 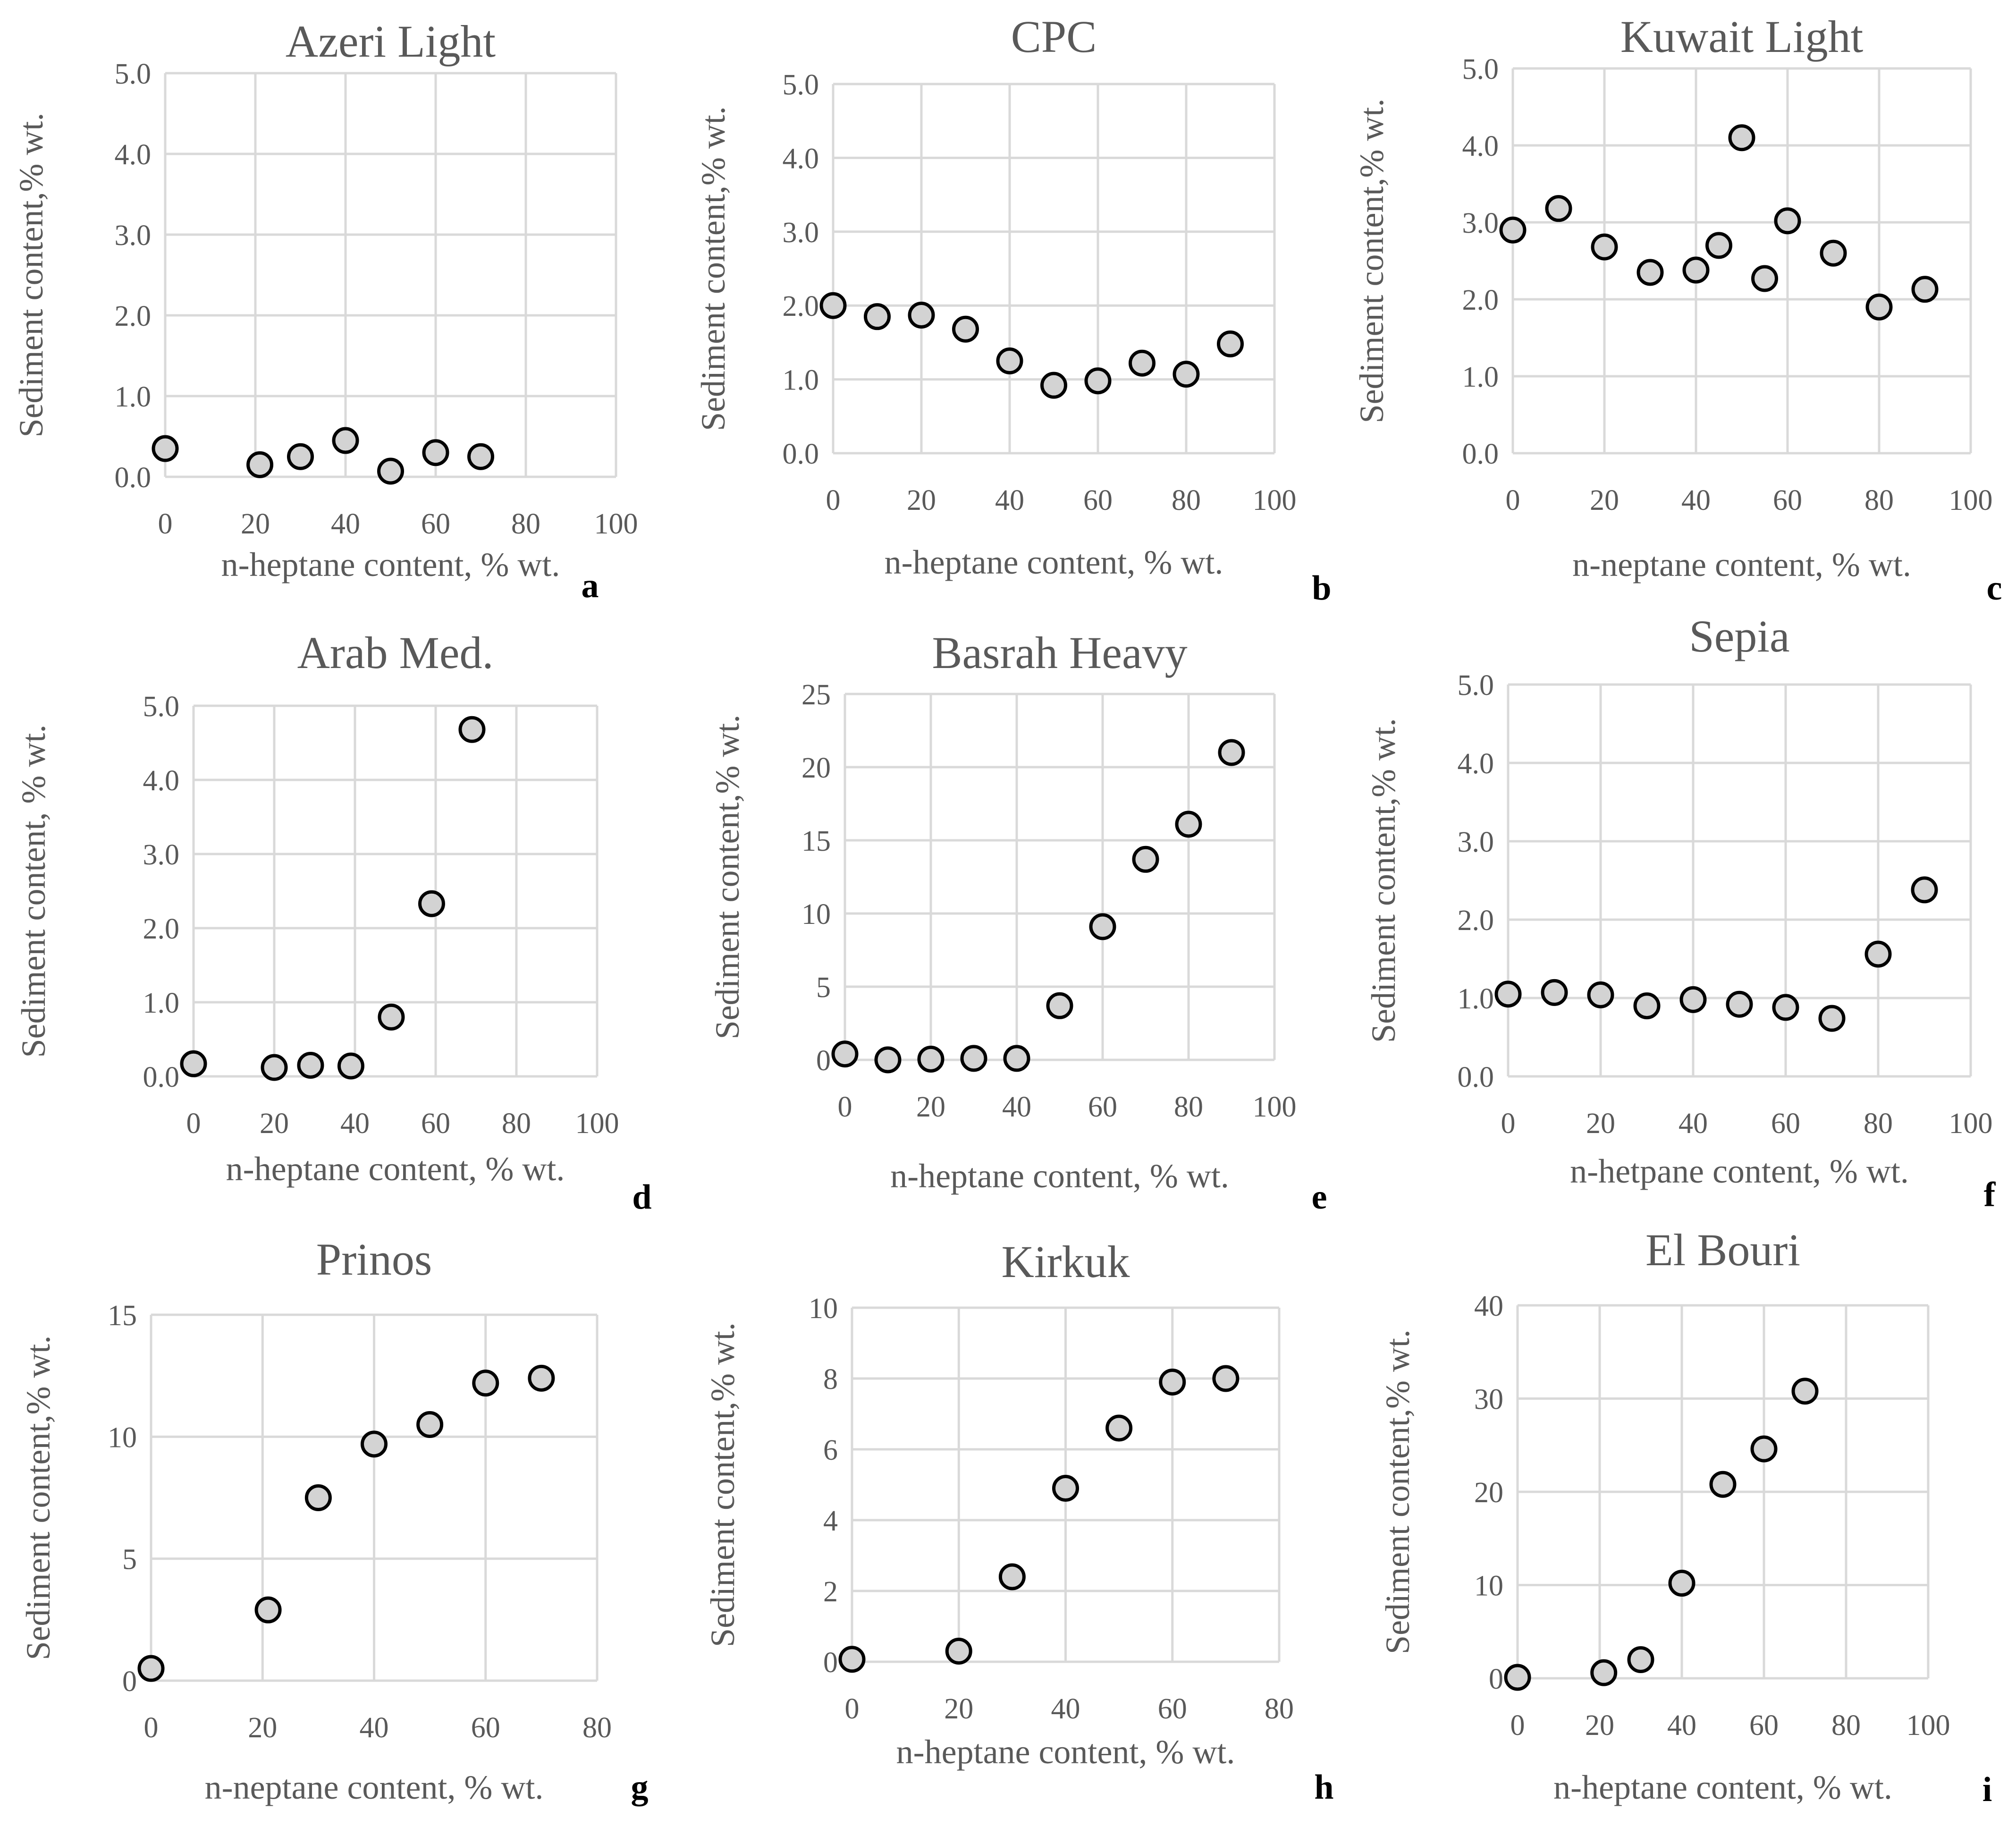 I want to click on y-tick-label: 20, so click(x=1489, y=1493).